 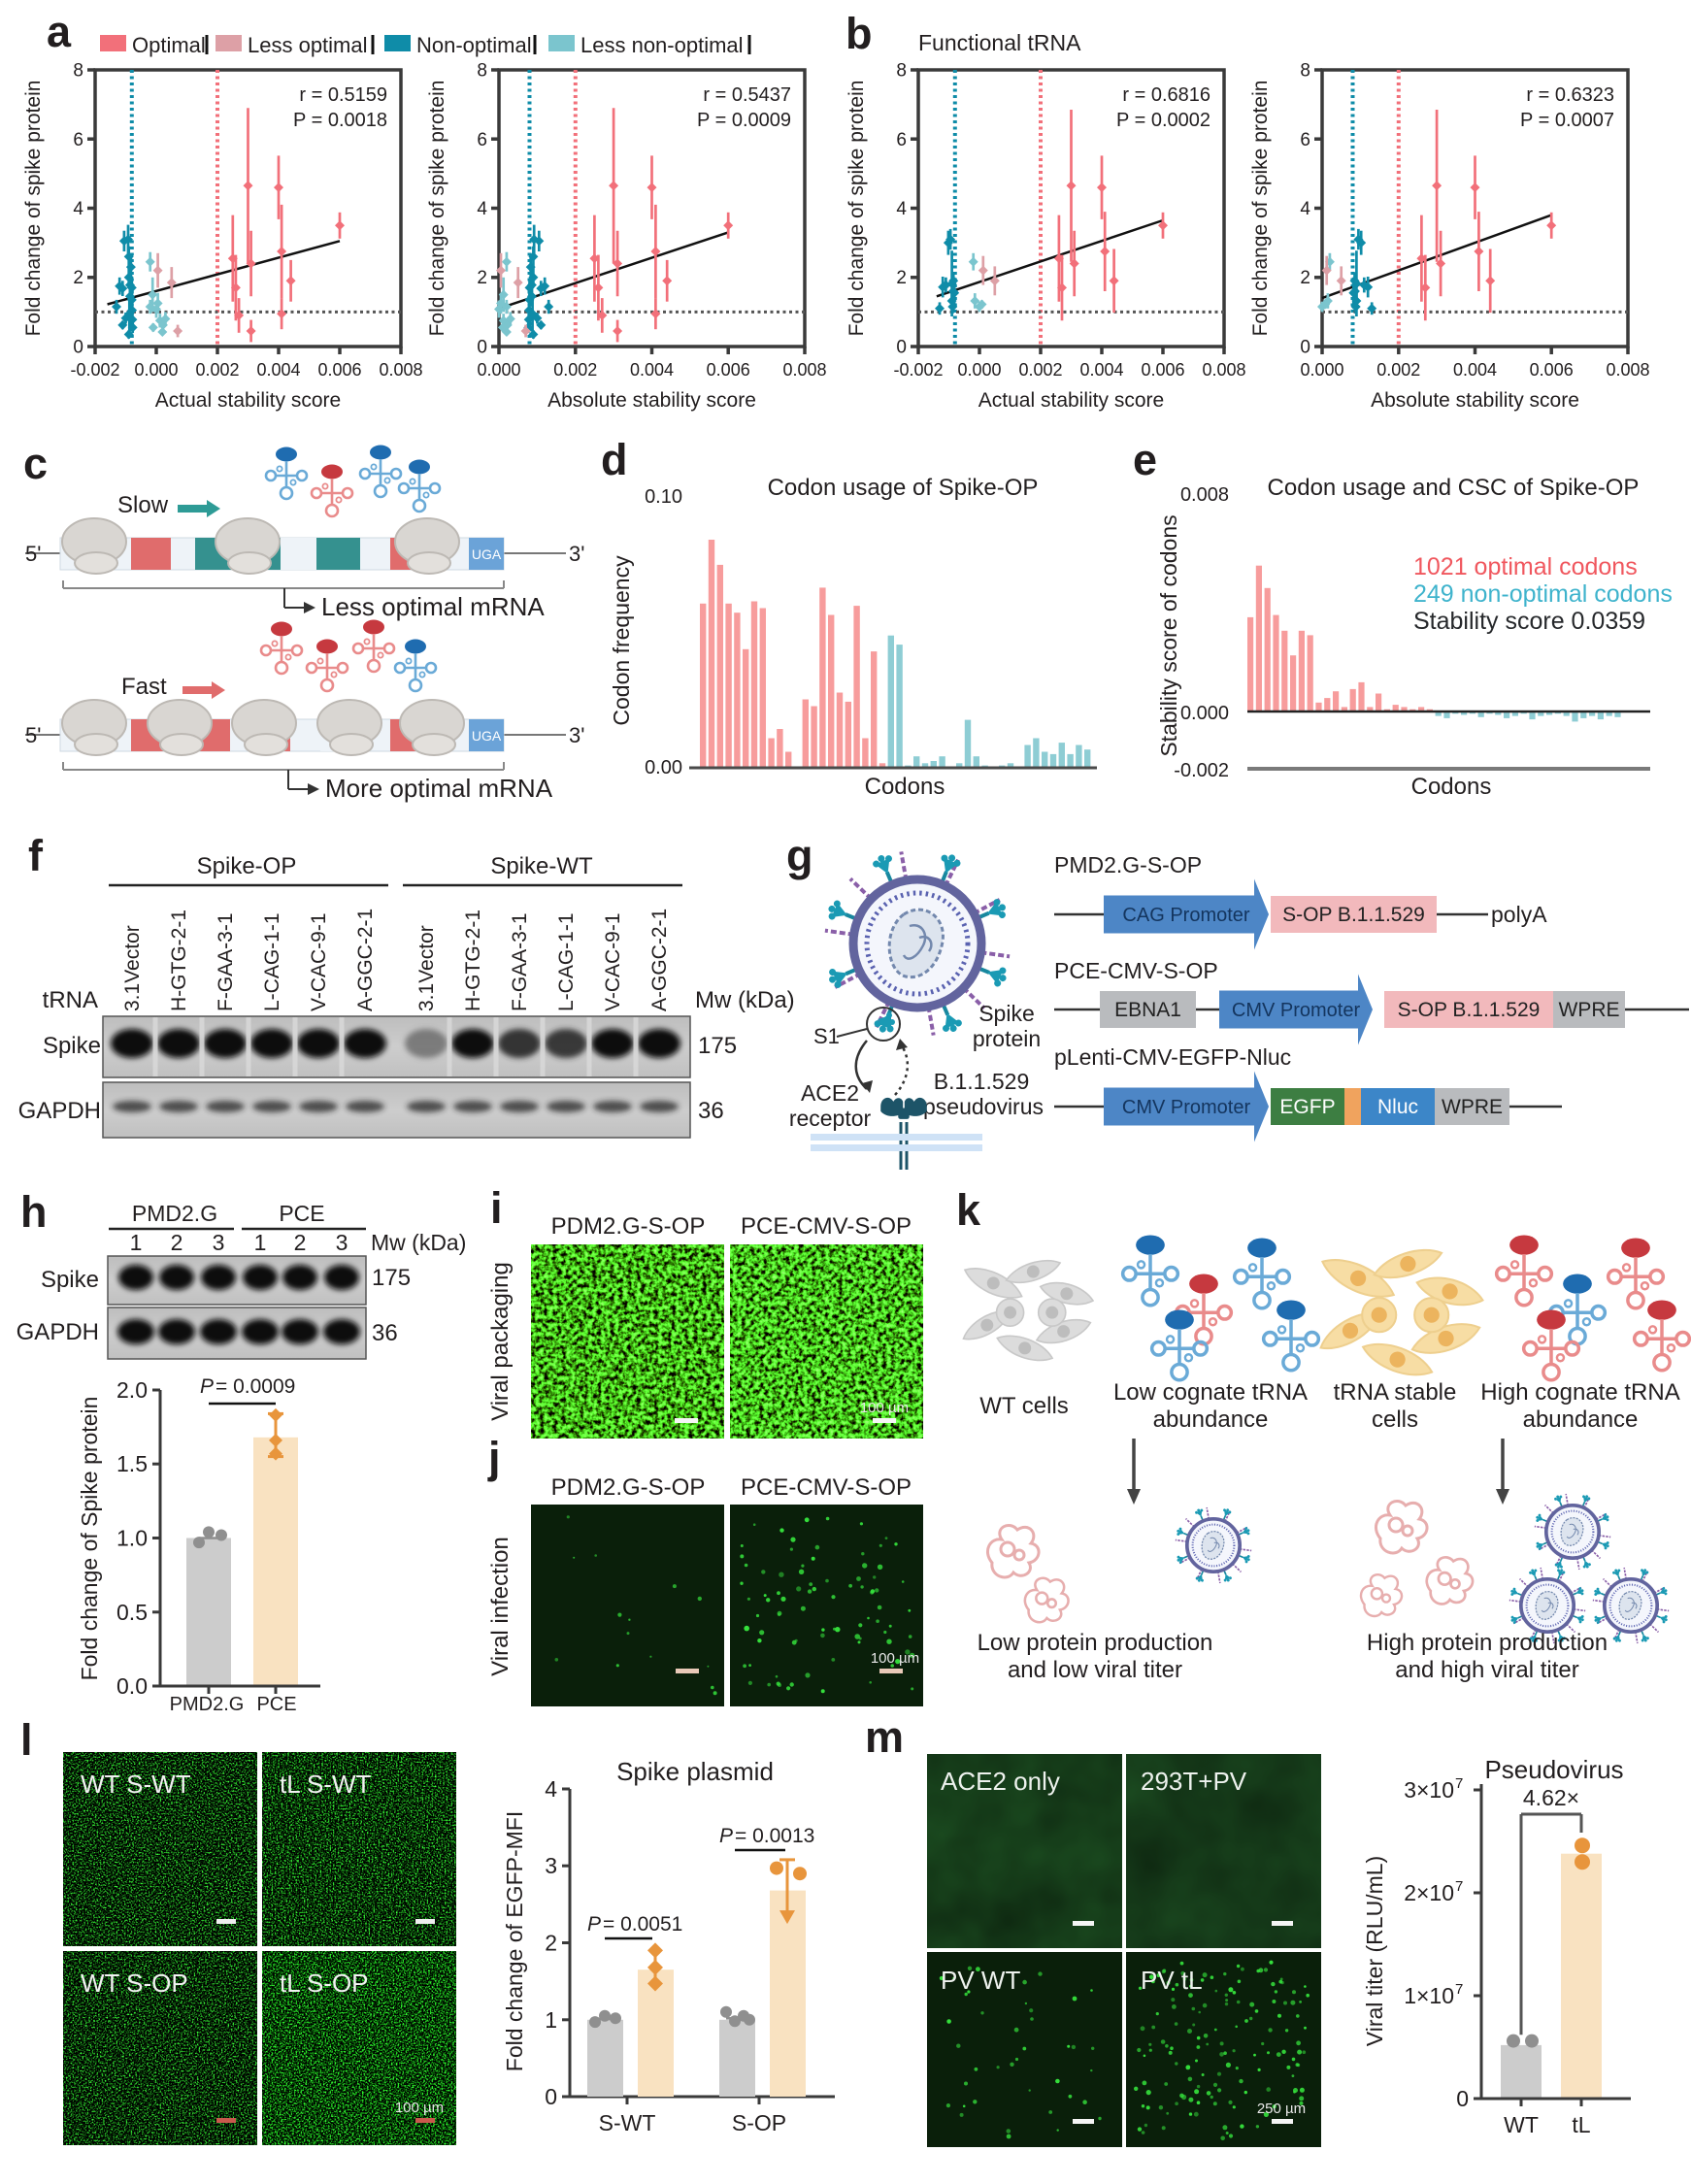 What do you see at coordinates (1095, 1643) in the screenshot?
I see `svg-text: Low protein production` at bounding box center [1095, 1643].